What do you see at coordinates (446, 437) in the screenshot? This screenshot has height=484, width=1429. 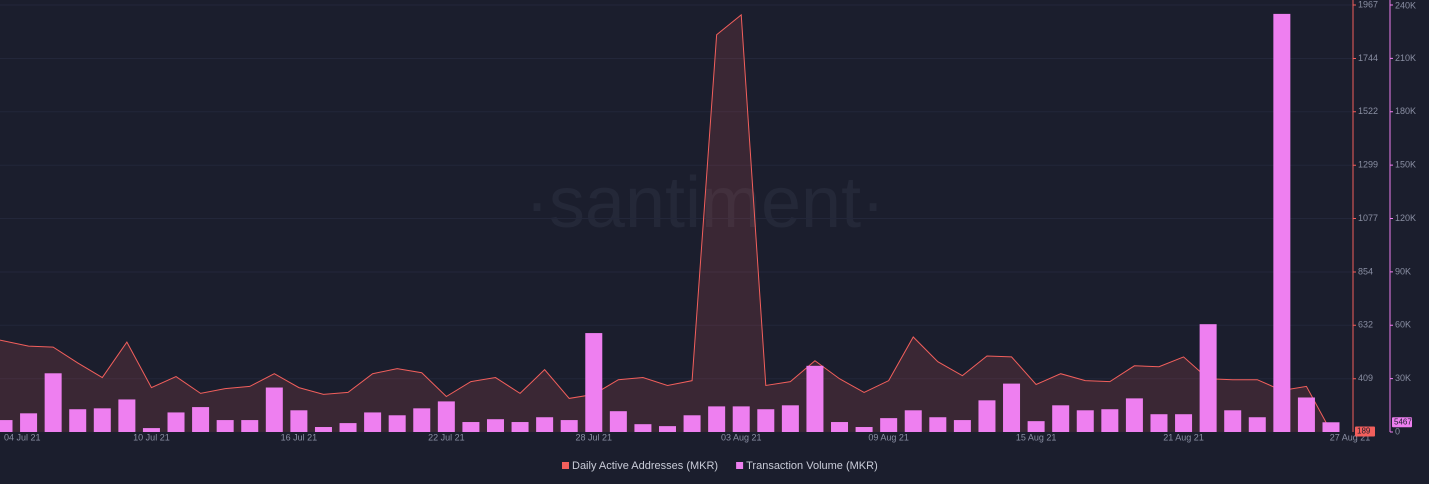 I see `x-tick-label: 22 Jul 21` at bounding box center [446, 437].